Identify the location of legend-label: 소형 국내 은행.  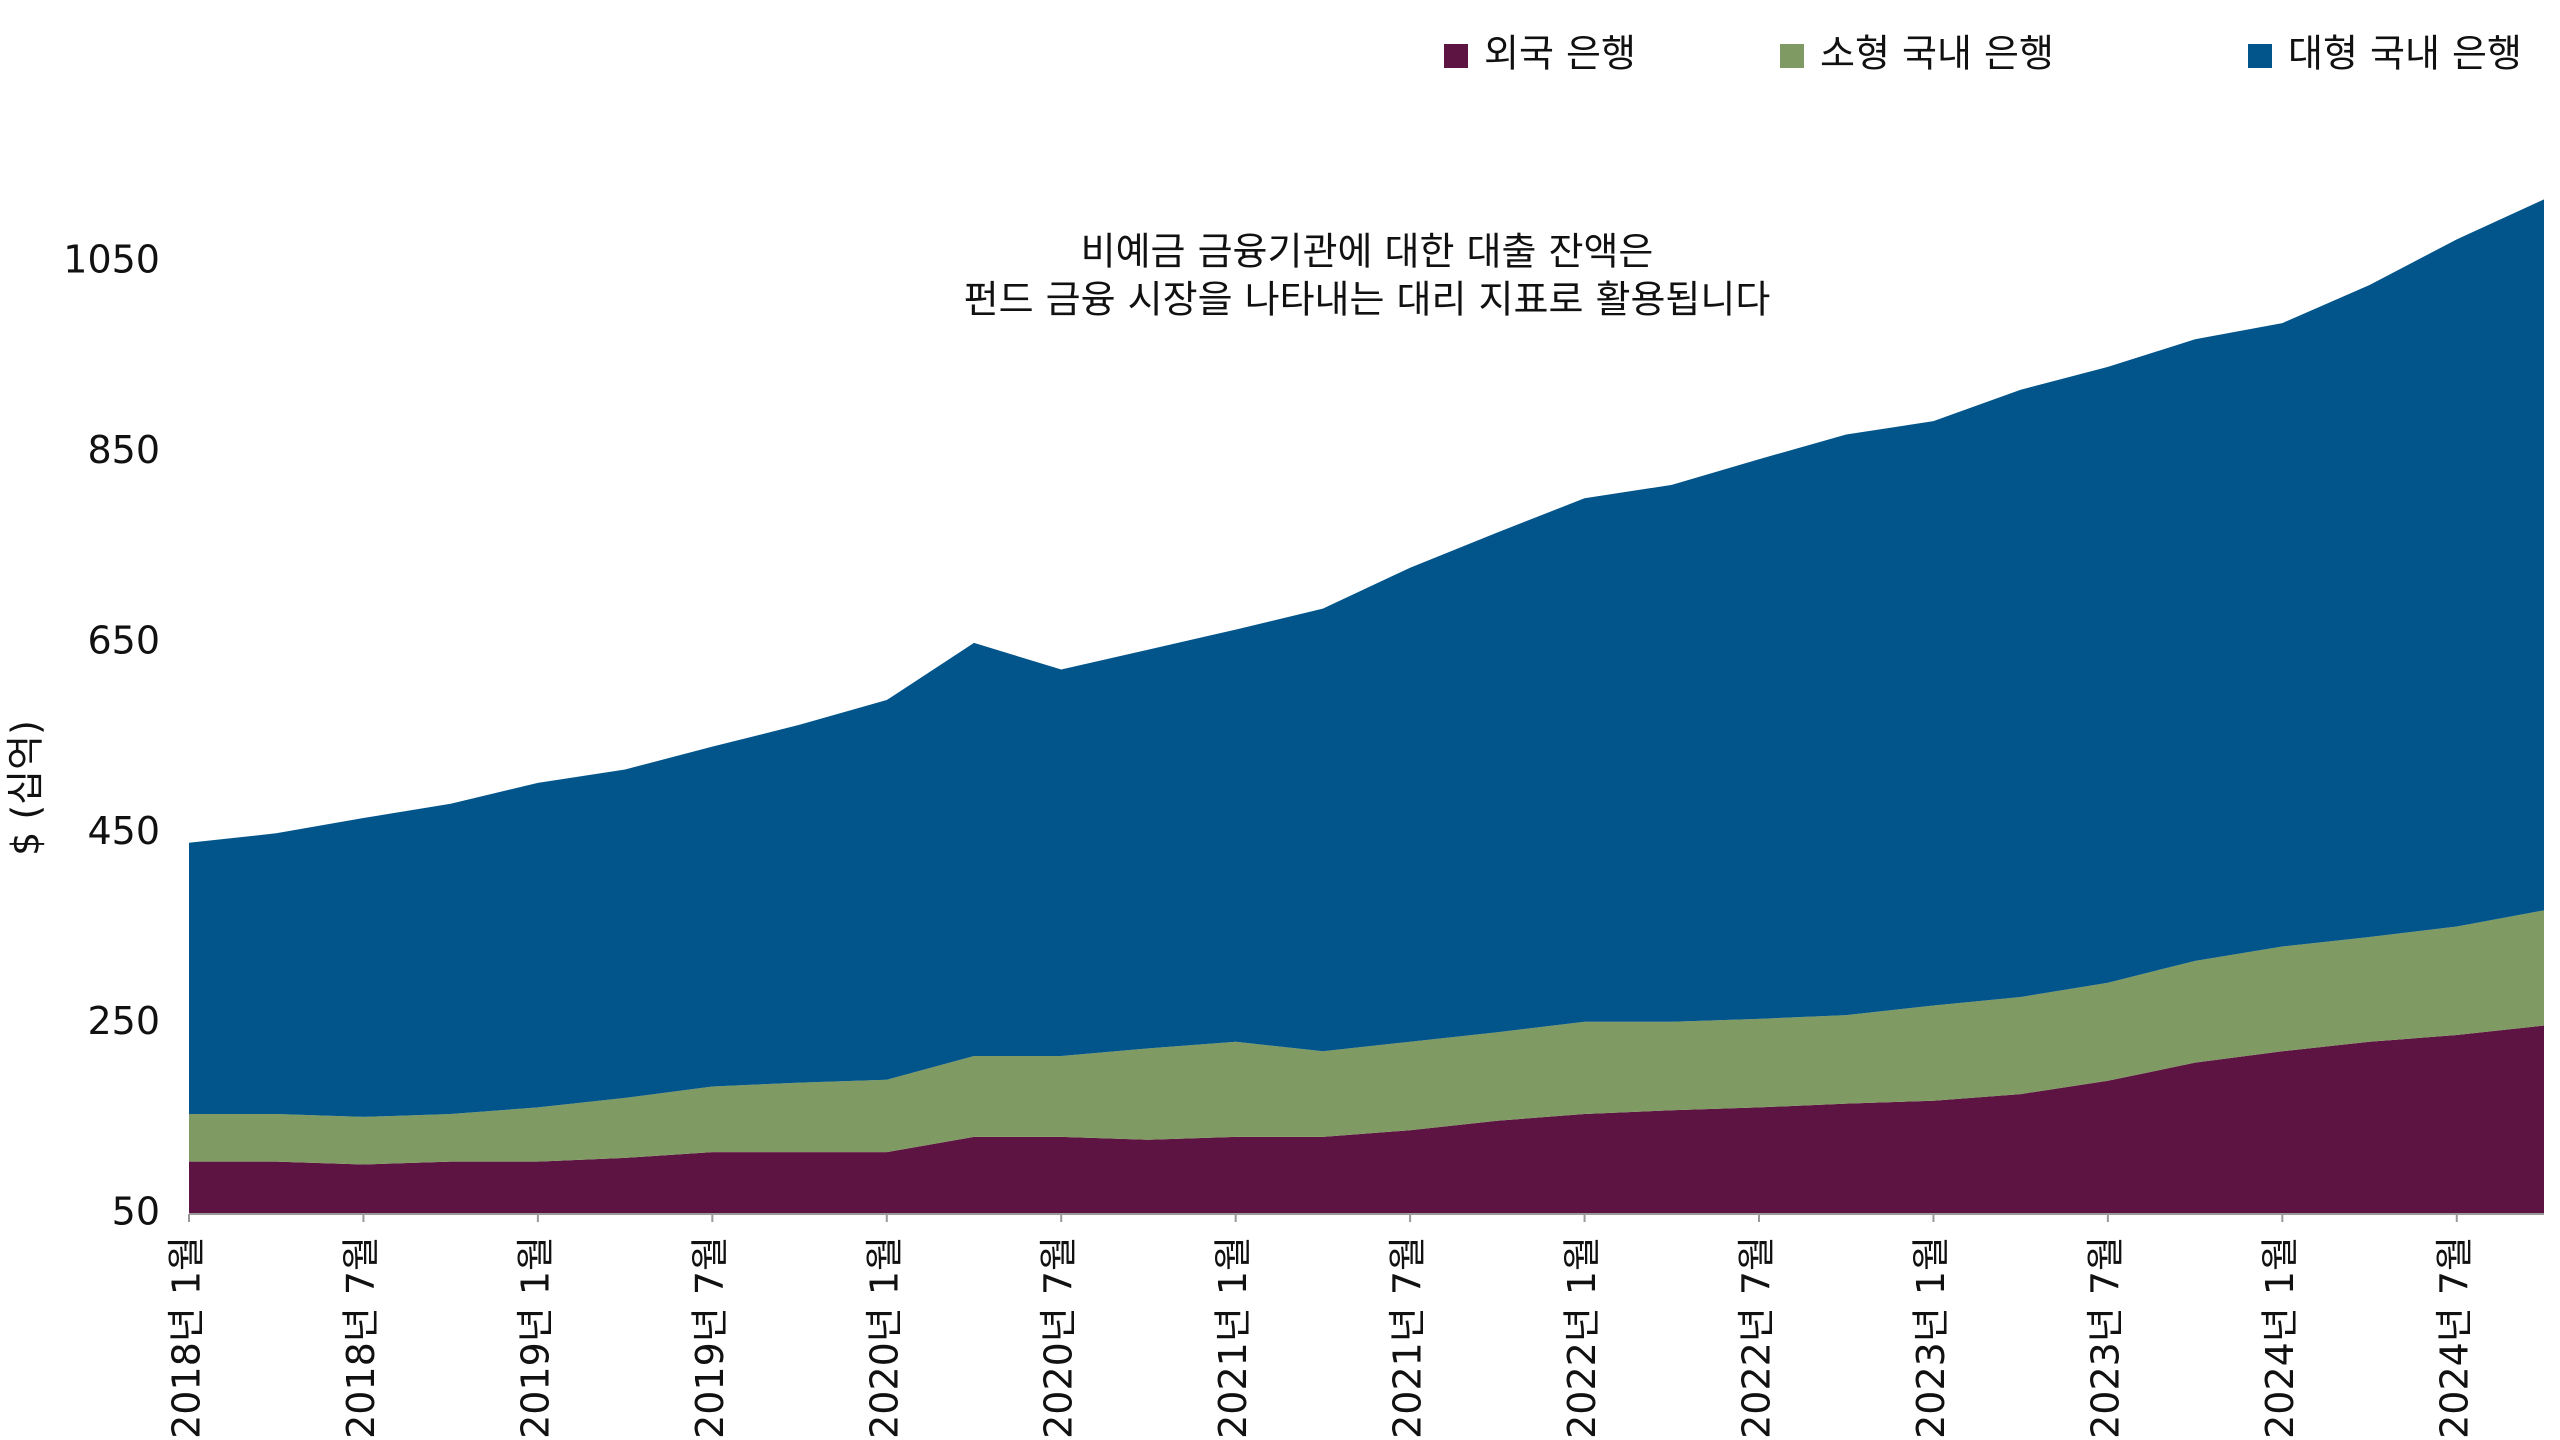
(1937, 54).